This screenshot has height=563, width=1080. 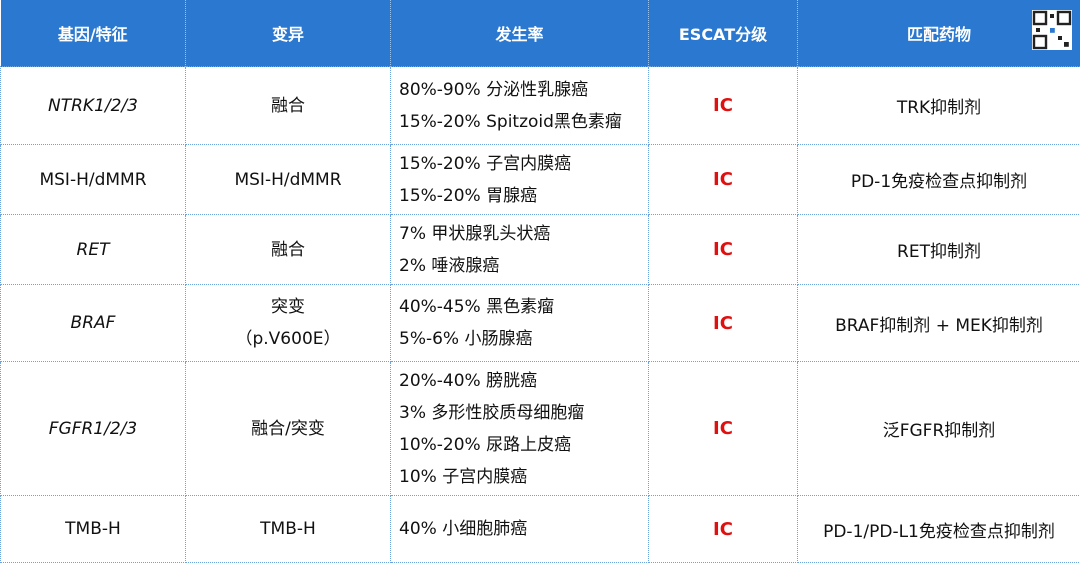 What do you see at coordinates (288, 339) in the screenshot?
I see `variant-line: （p.V600E）` at bounding box center [288, 339].